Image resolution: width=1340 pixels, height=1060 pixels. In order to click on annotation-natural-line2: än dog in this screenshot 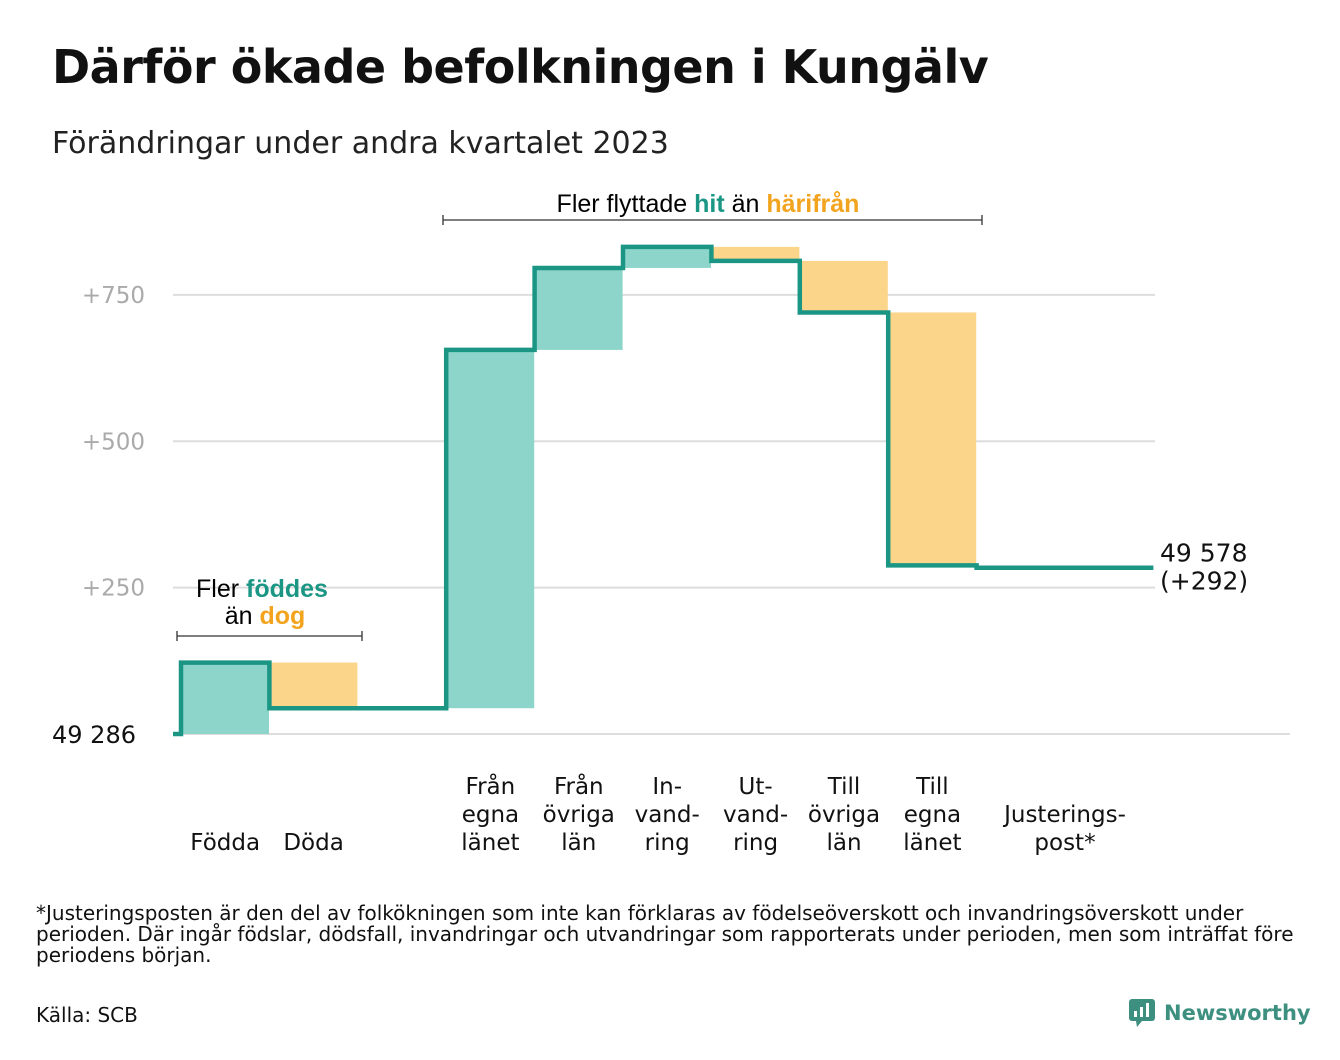, I will do `click(265, 616)`.